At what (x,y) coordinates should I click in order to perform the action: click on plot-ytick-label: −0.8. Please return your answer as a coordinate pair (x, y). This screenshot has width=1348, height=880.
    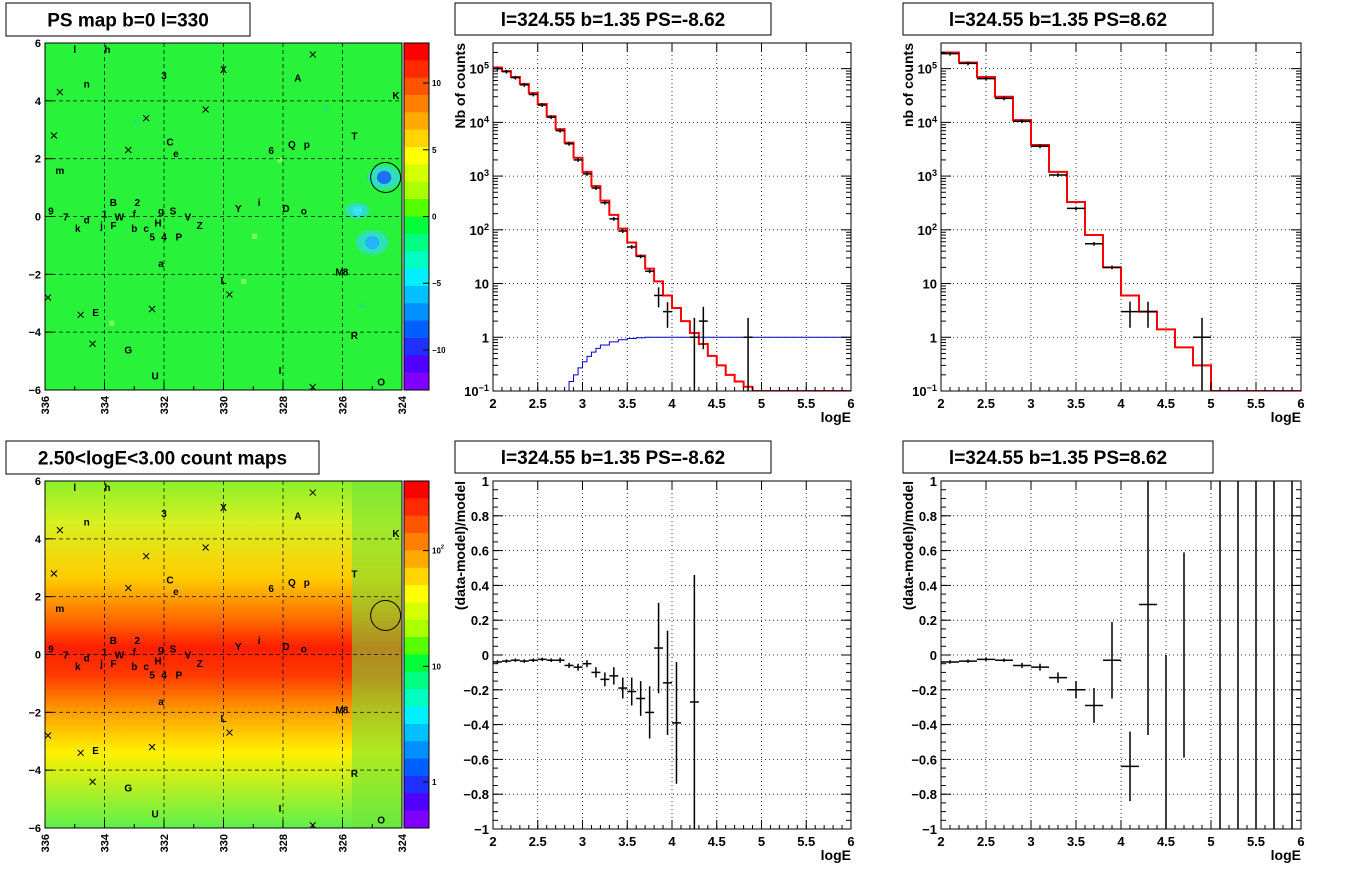
    Looking at the image, I should click on (476, 794).